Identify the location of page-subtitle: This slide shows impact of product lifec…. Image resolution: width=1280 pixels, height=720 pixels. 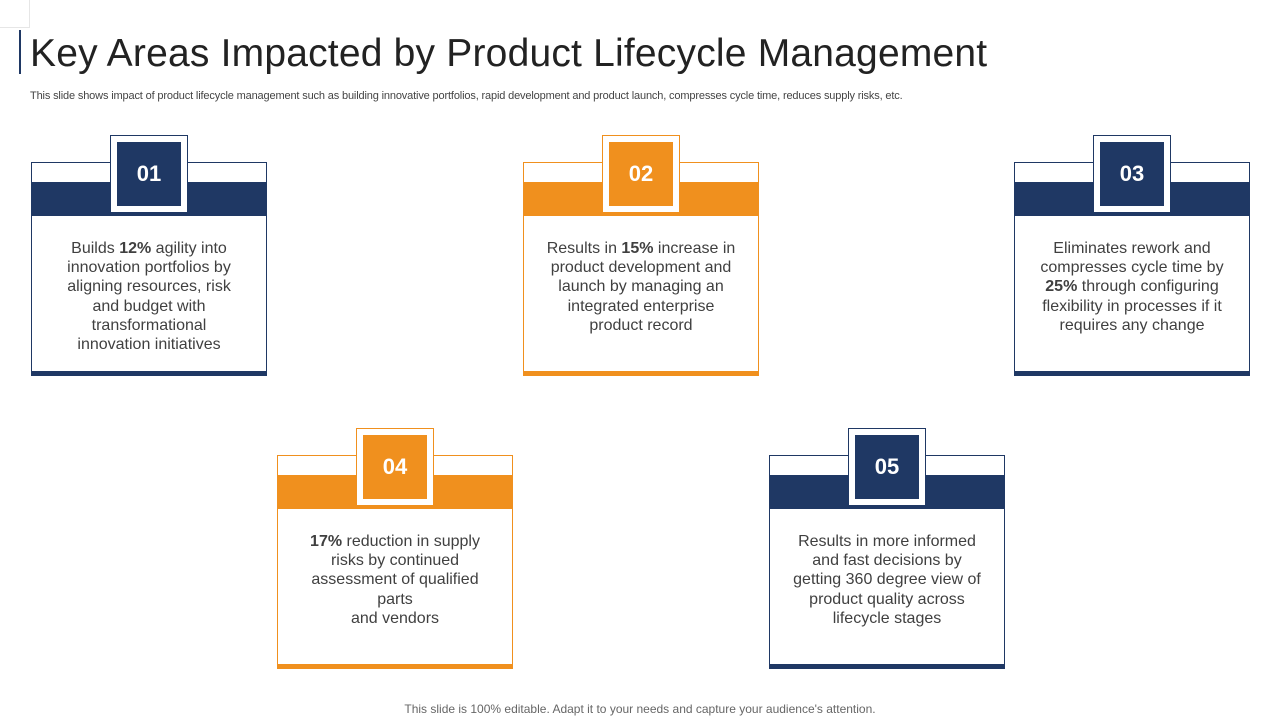
(466, 96).